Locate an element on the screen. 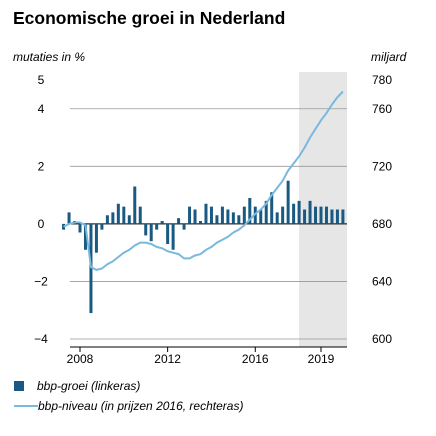  right-tick-label: 760 is located at coordinates (382, 109).